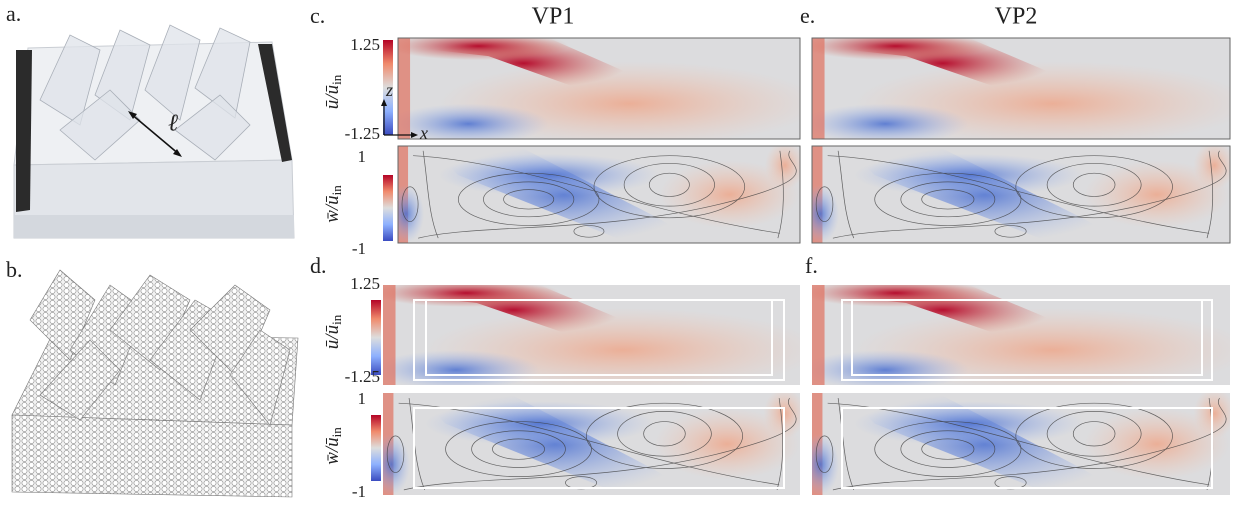 This screenshot has width=1239, height=505. I want to click on panel-label: d., so click(318, 265).